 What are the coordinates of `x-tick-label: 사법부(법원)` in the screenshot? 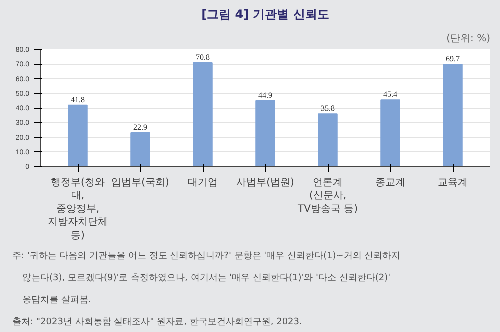 It's located at (265, 183).